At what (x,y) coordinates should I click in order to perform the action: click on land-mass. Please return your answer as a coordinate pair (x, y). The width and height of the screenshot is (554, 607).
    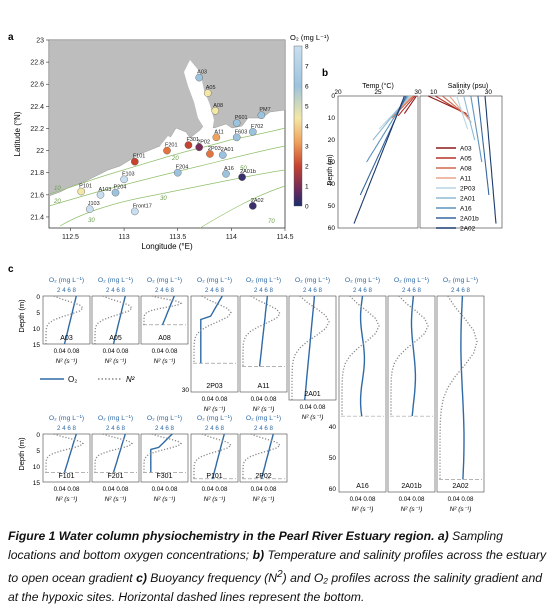
    Looking at the image, I should click on (167, 118).